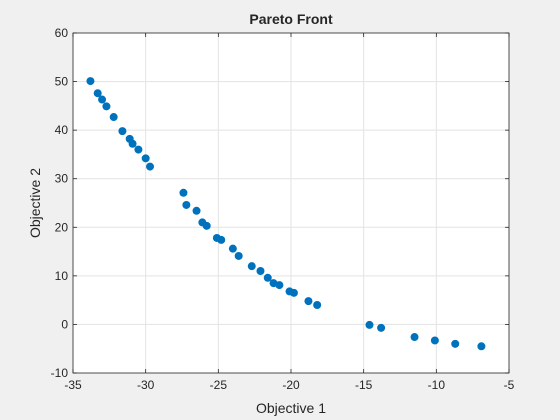 The image size is (560, 420). What do you see at coordinates (146, 385) in the screenshot?
I see `x-tick-label: -30` at bounding box center [146, 385].